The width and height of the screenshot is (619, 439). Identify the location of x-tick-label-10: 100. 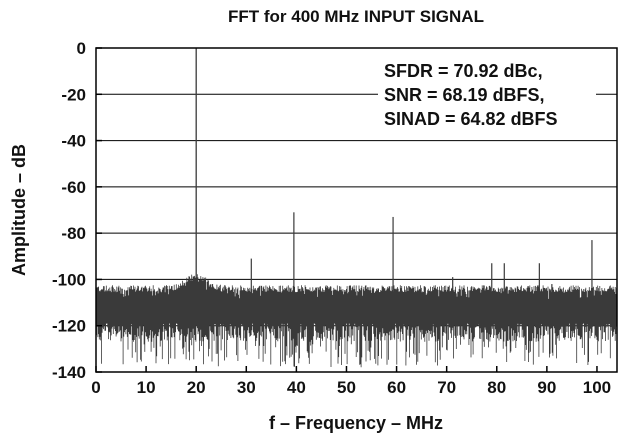
(597, 387).